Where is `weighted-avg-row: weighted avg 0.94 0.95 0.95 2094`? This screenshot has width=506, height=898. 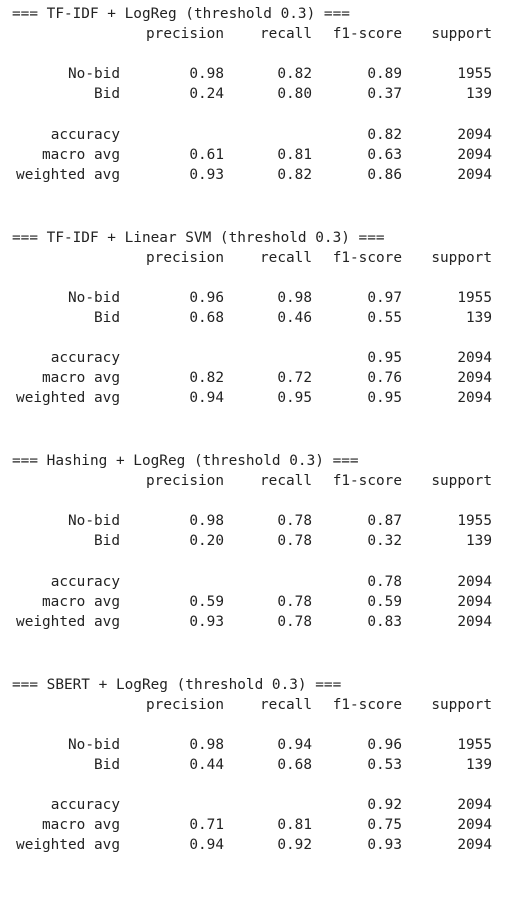
weighted-avg-row: weighted avg 0.94 0.95 0.95 2094 is located at coordinates (252, 398).